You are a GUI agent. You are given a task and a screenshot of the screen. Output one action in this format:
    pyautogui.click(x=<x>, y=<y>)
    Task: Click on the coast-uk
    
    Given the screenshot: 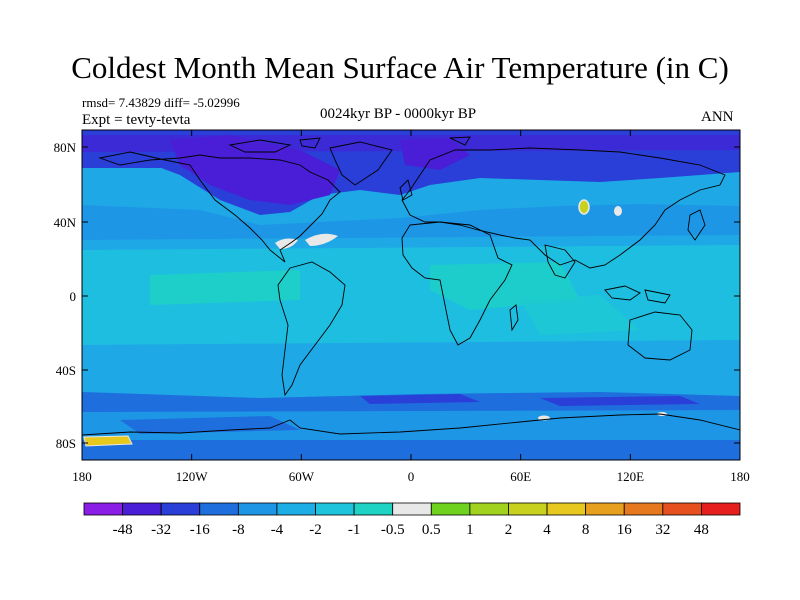 What is the action you would take?
    pyautogui.click(x=406, y=190)
    